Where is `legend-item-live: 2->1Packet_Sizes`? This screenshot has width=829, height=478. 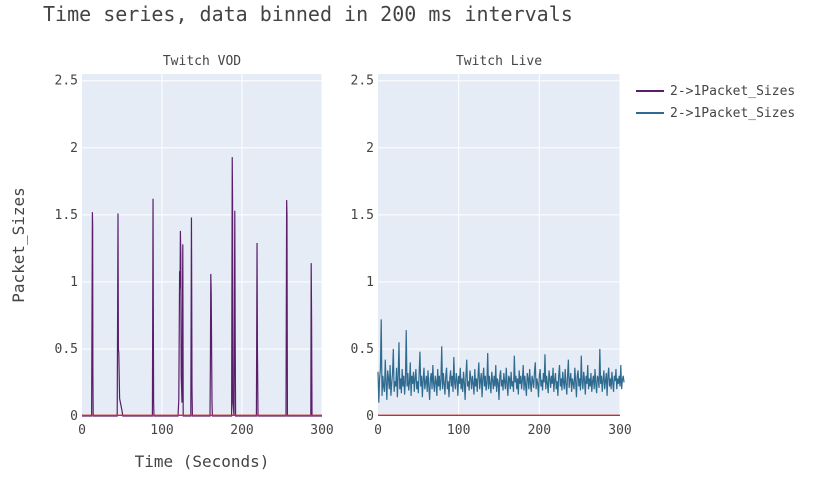 legend-item-live: 2->1Packet_Sizes is located at coordinates (715, 113).